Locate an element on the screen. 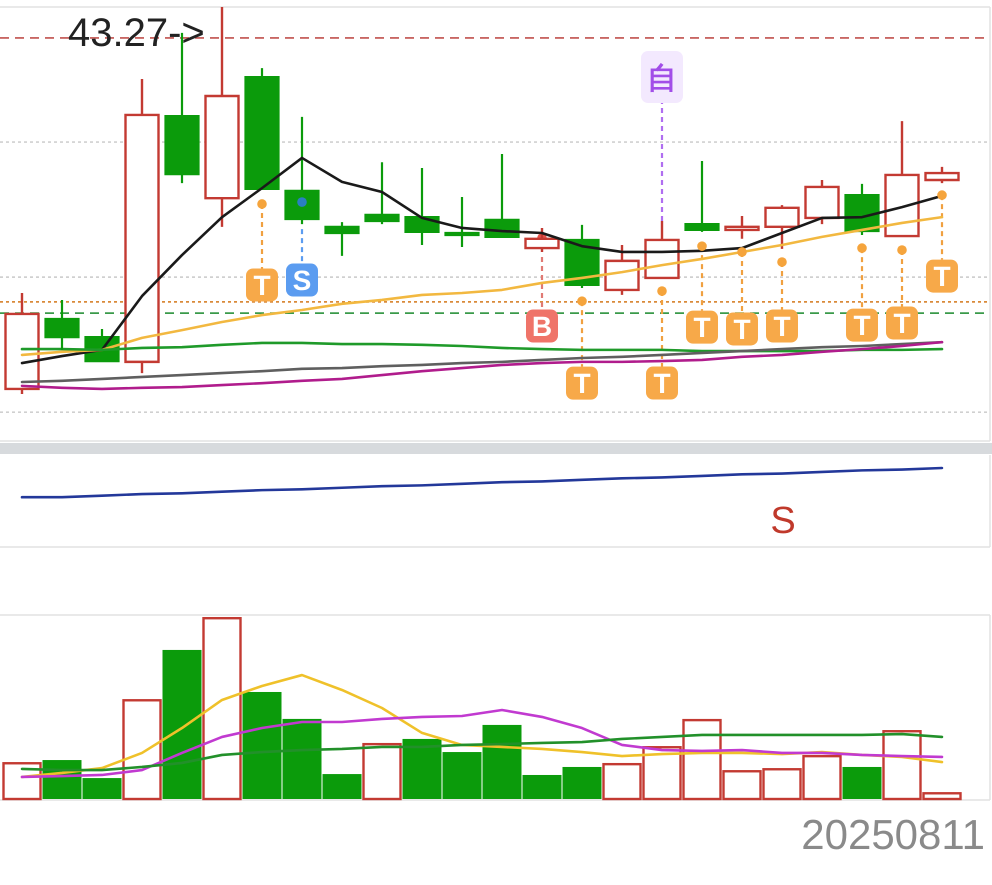  annotation: 20250811 is located at coordinates (893, 834).